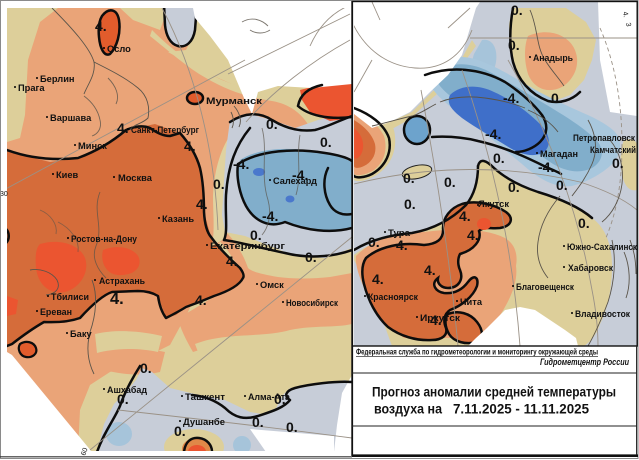 This screenshot has height=460, width=639. Describe the element at coordinates (67, 175) in the screenshot. I see `svg-text: Киев` at that location.